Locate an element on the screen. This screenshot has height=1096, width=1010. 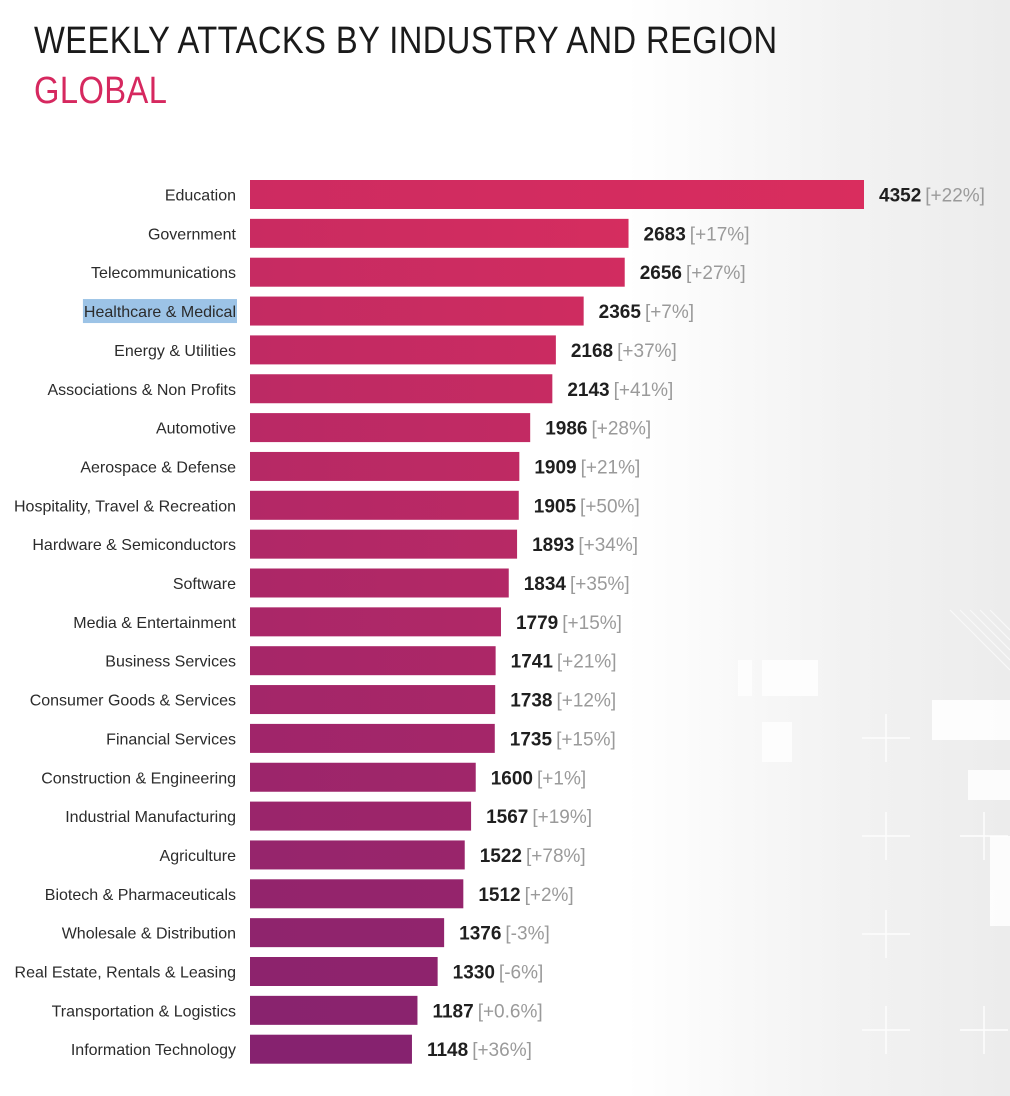
change-label: [+34%] is located at coordinates (608, 545).